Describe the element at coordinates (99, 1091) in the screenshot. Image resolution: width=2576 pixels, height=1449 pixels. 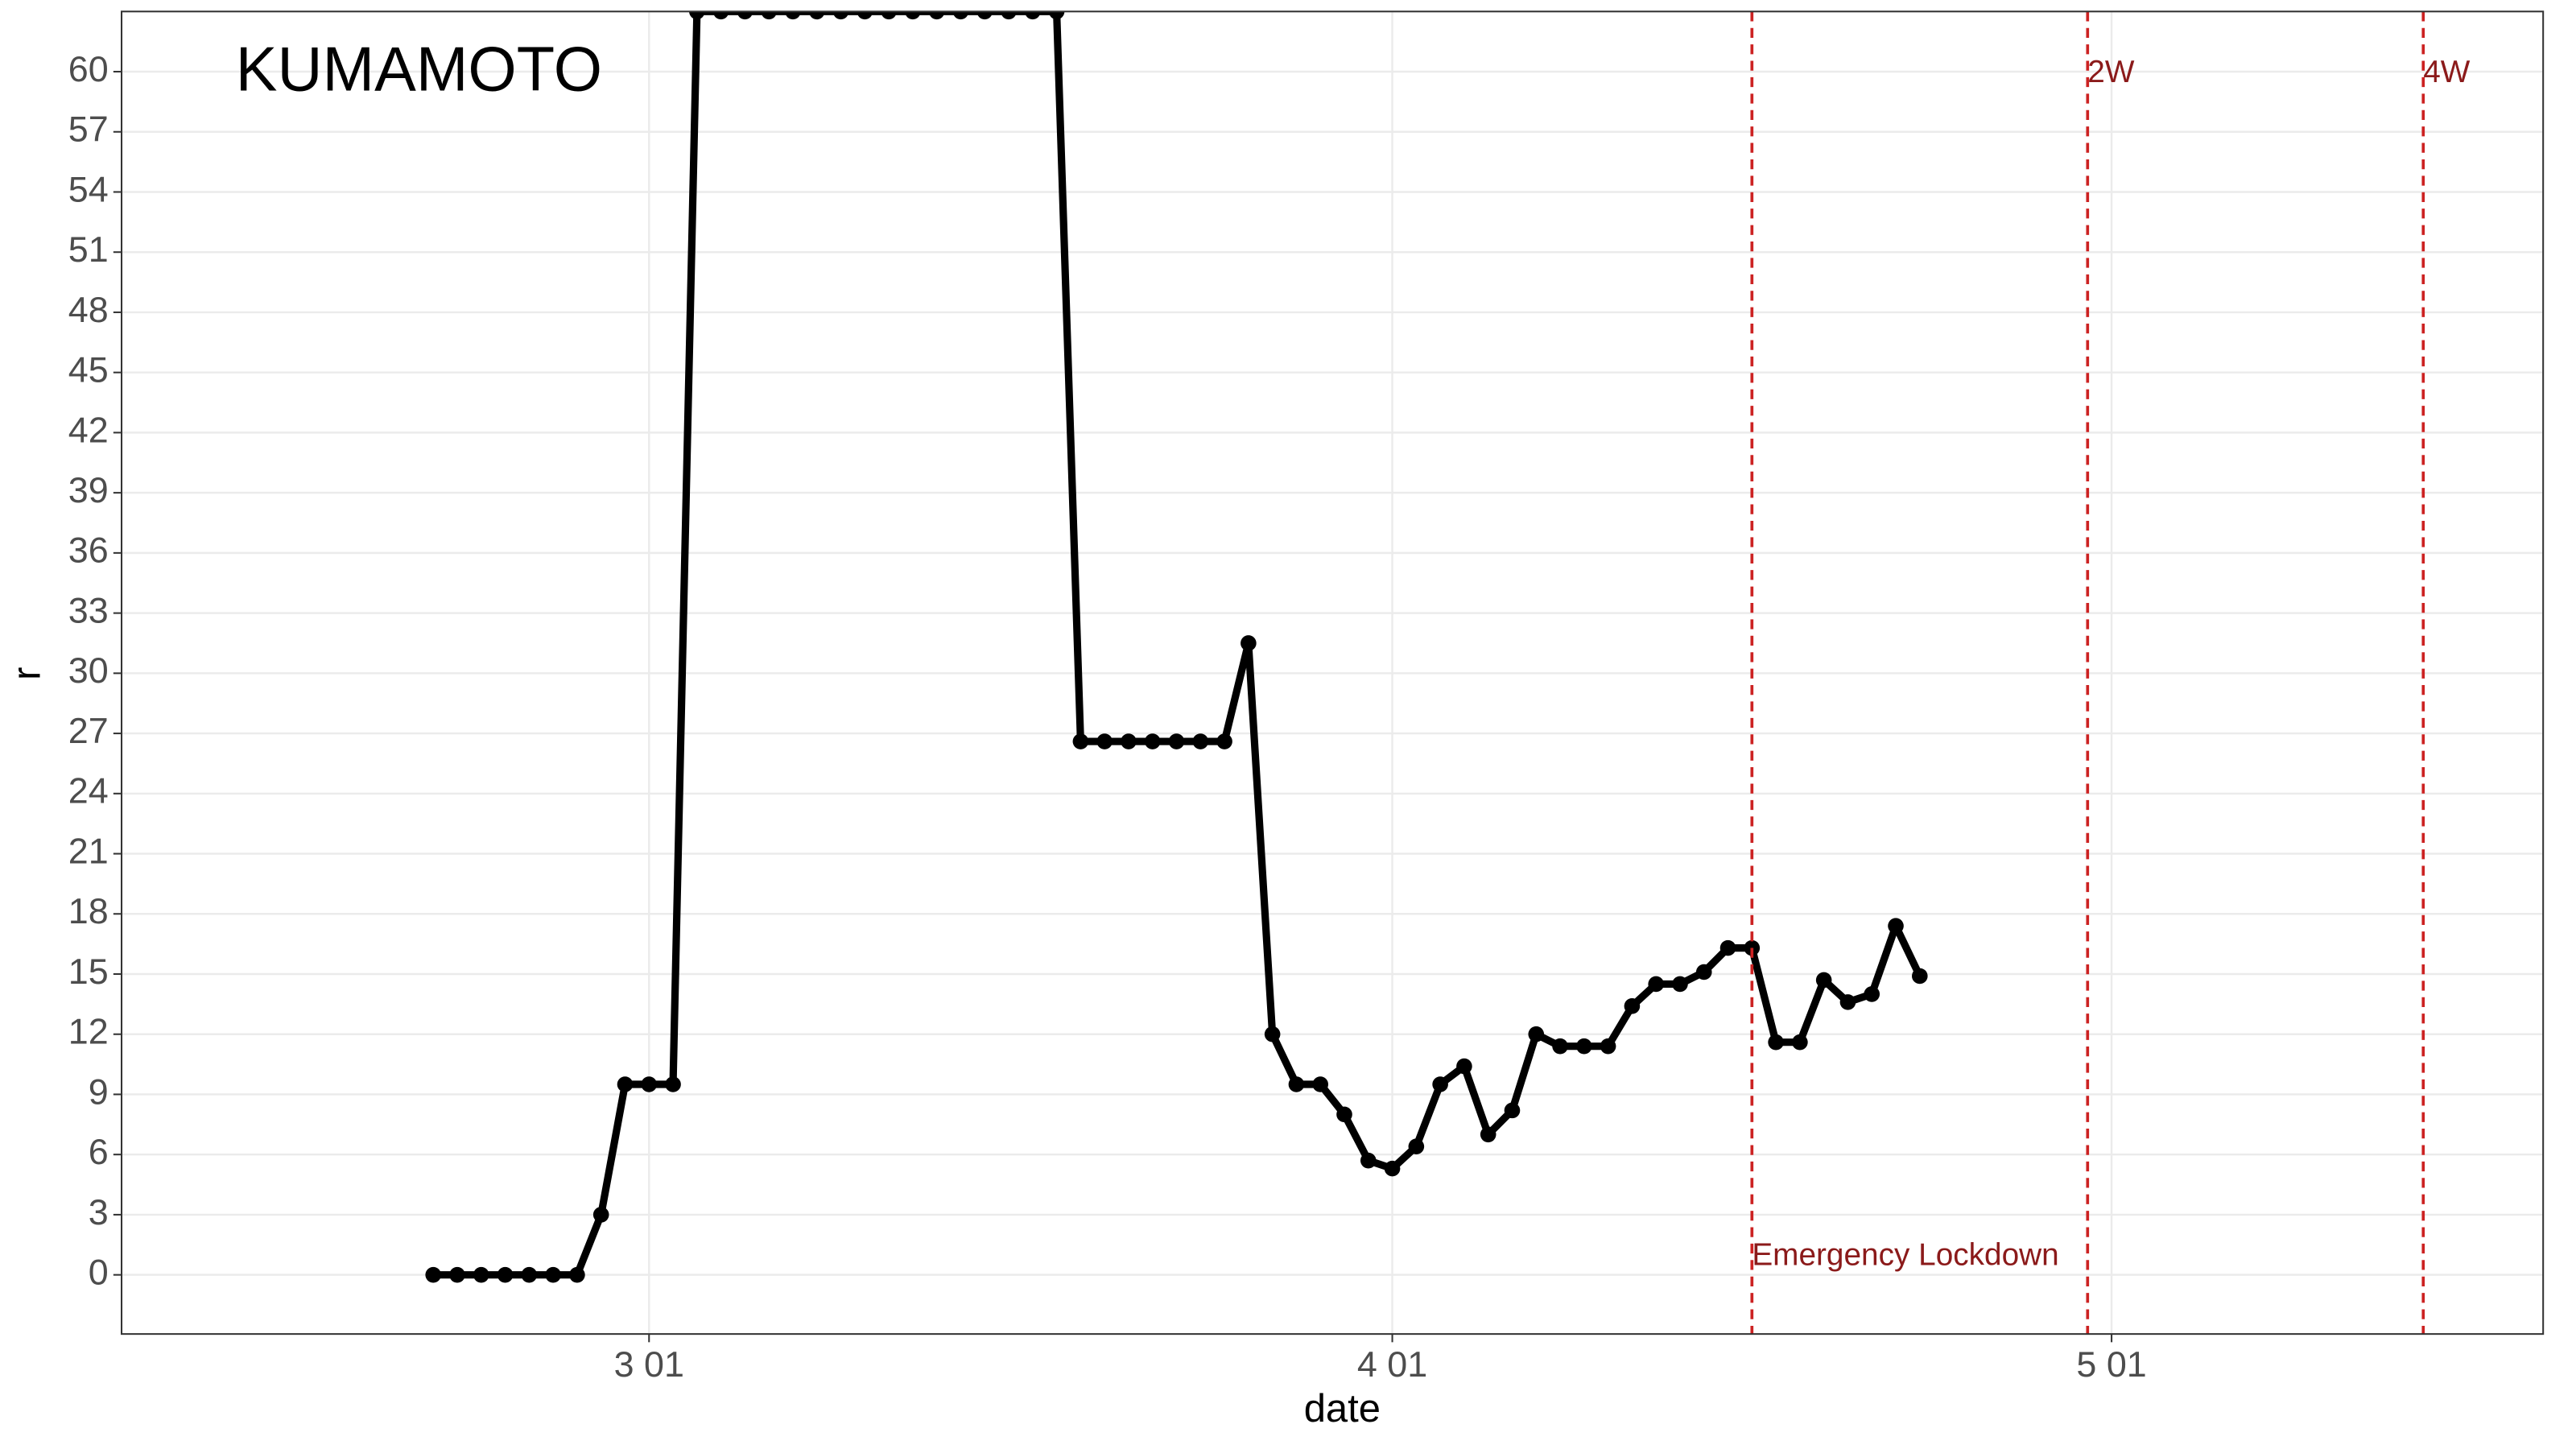
I see `y-tick-label: 9` at that location.